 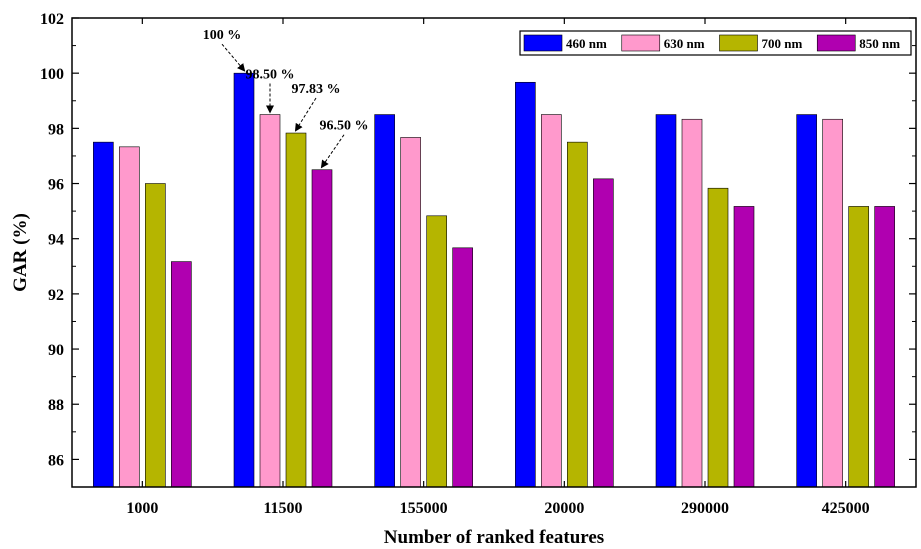 I want to click on bar-20000-700-nm, so click(x=577, y=314).